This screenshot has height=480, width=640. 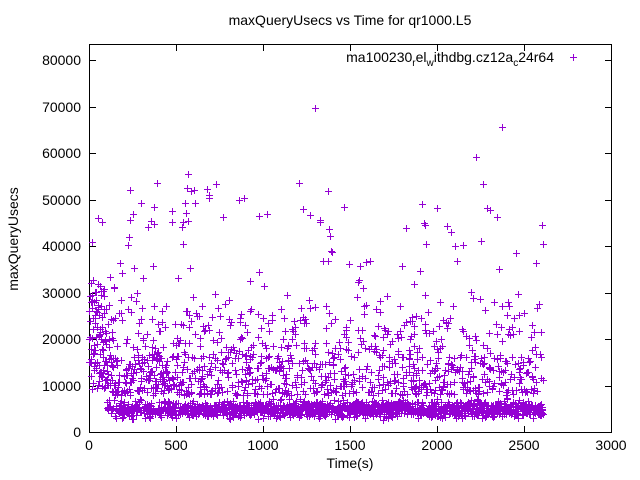 I want to click on legend-label-subscript: r, so click(x=414, y=63).